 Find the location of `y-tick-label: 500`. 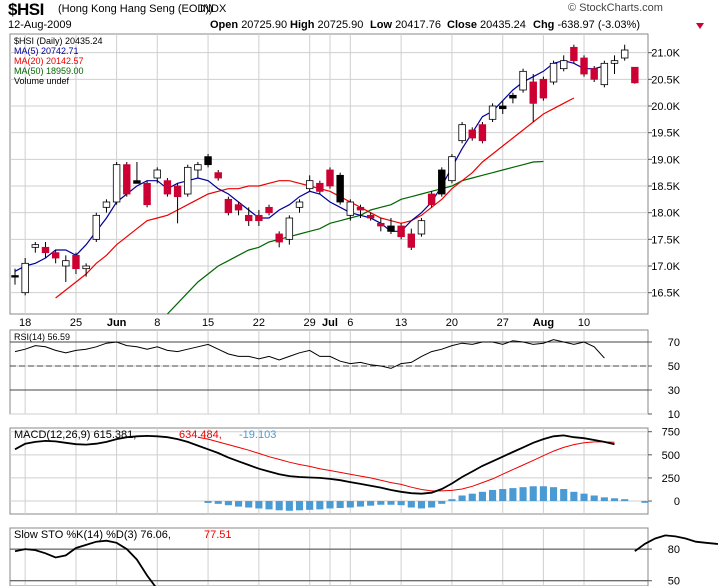

y-tick-label: 500 is located at coordinates (671, 456).